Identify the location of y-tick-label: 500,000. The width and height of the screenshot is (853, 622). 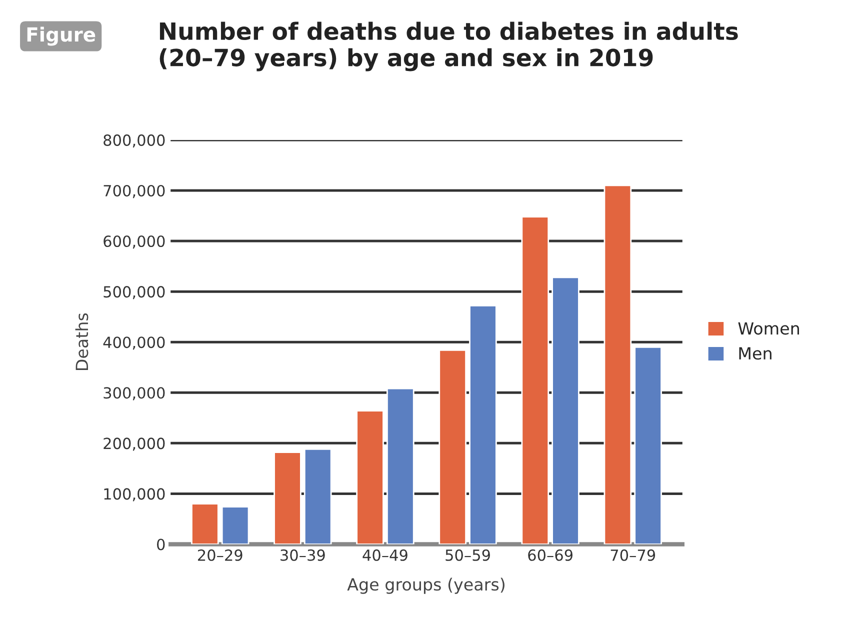
(134, 293).